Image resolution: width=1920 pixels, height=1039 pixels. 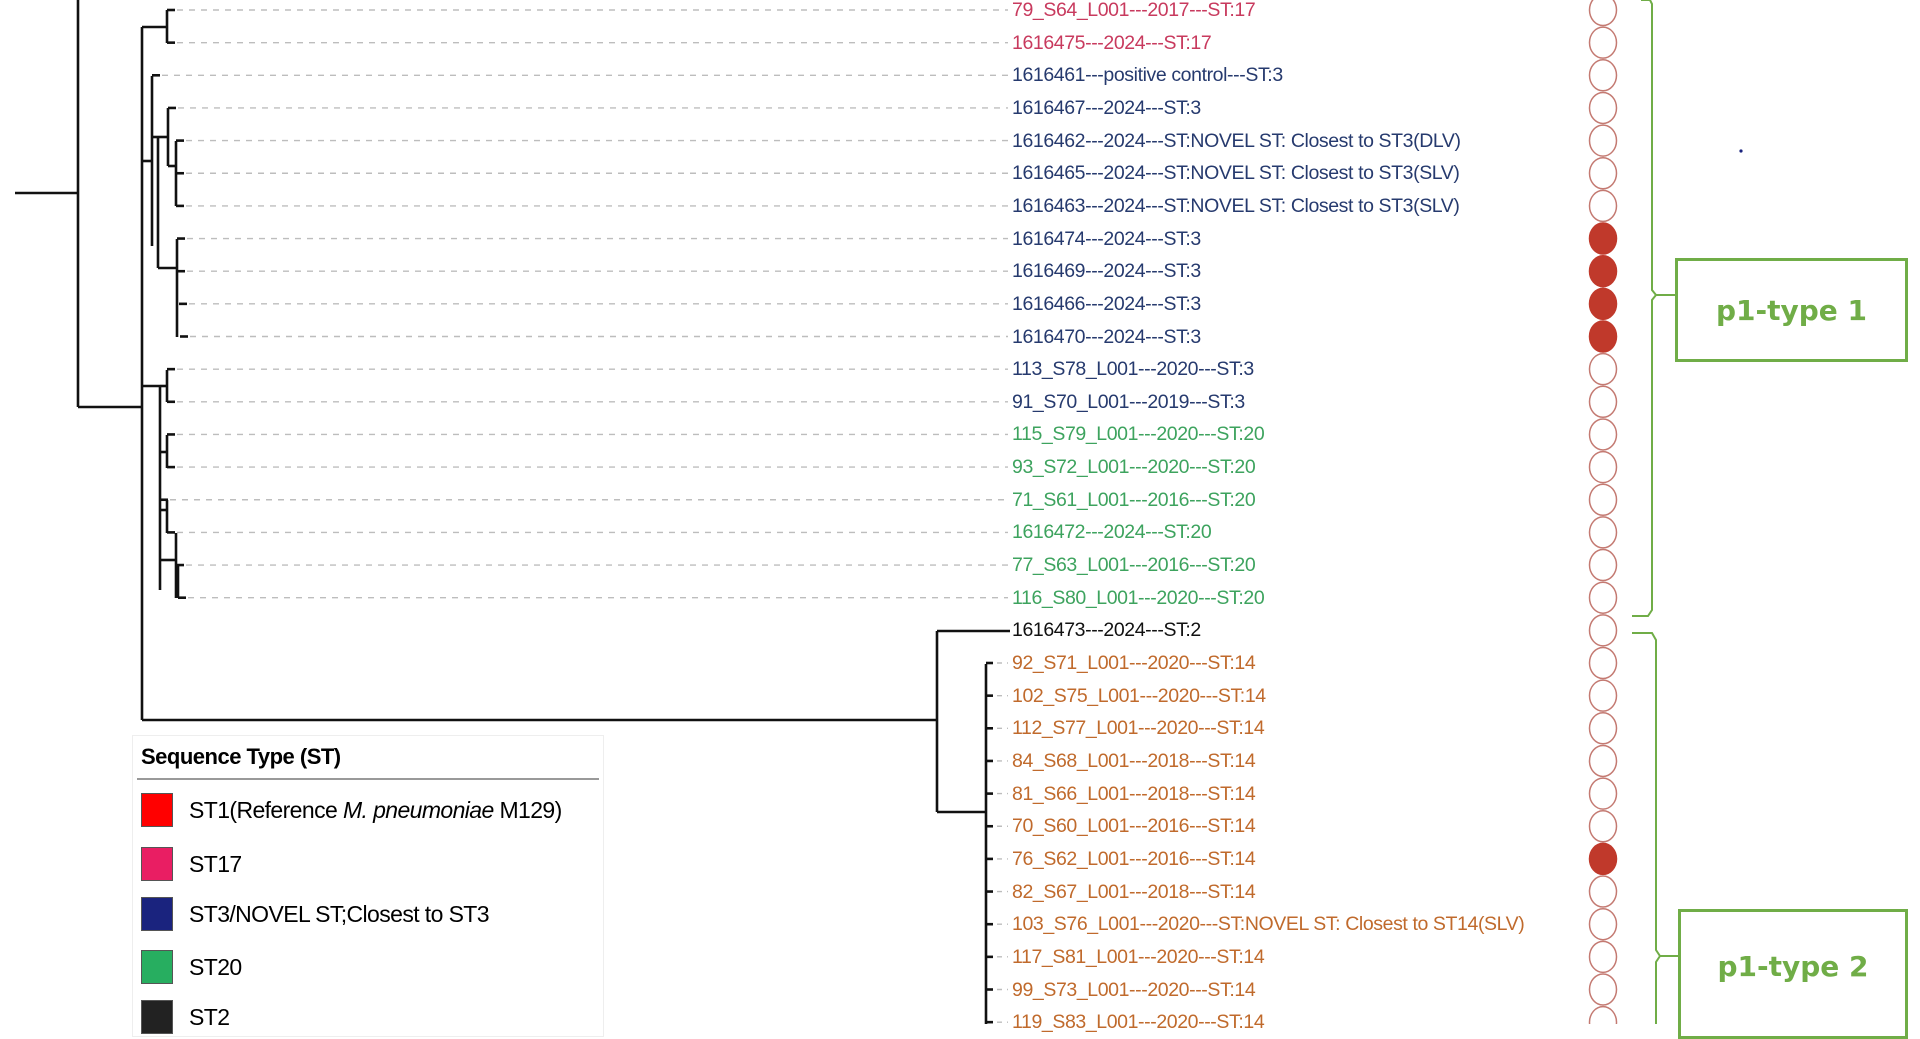 I want to click on legend-item: ST1(Reference M. pneumoniae M129), so click(x=351, y=810).